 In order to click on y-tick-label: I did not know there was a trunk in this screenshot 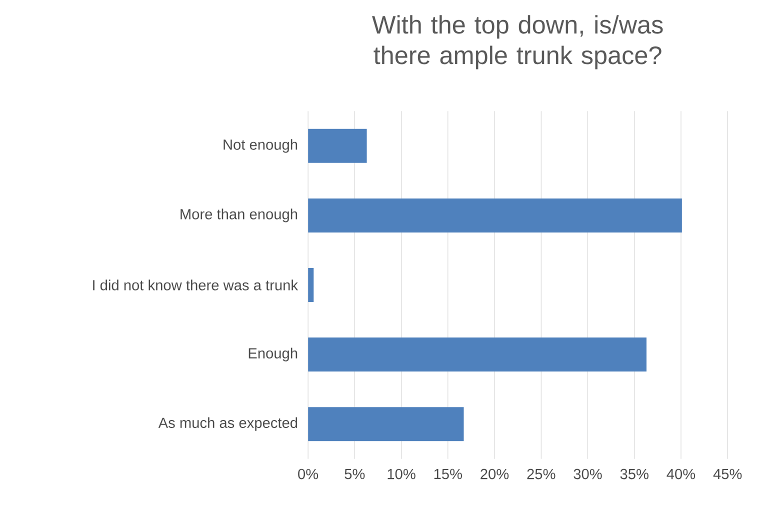, I will do `click(195, 285)`.